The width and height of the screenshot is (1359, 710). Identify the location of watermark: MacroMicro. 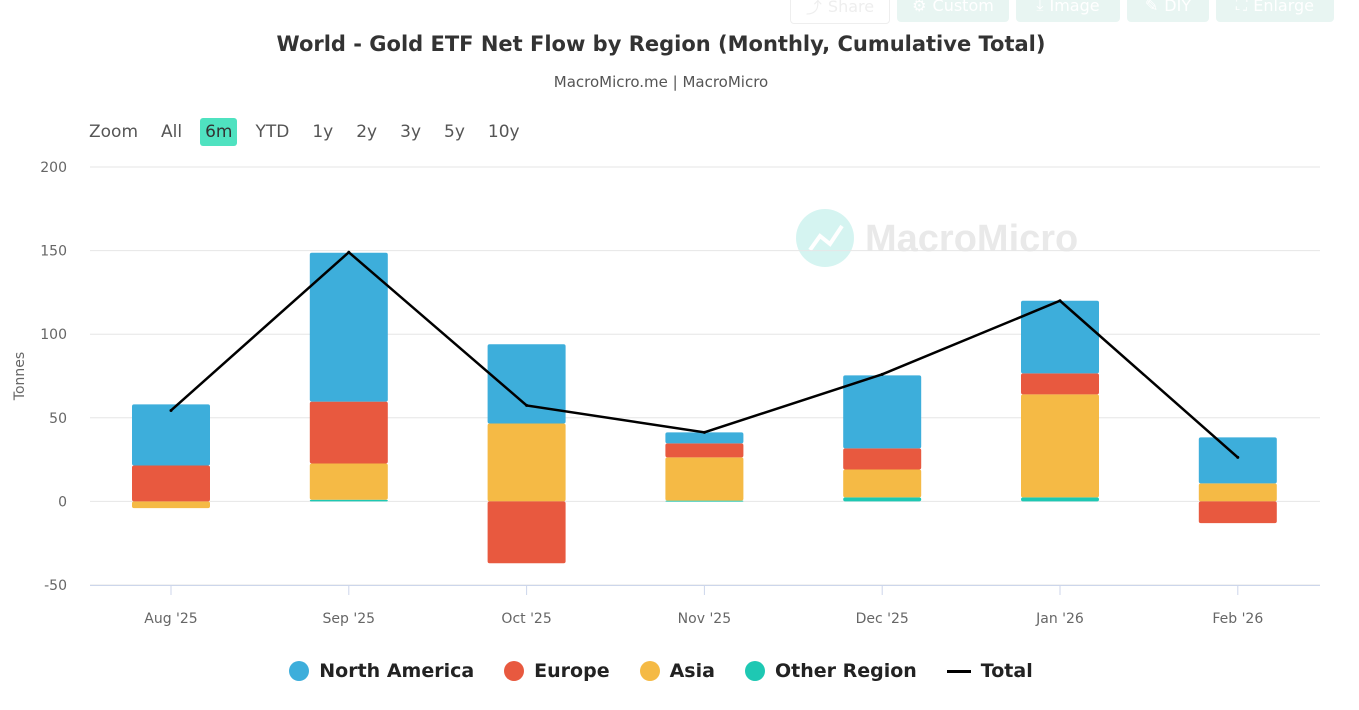
(937, 238).